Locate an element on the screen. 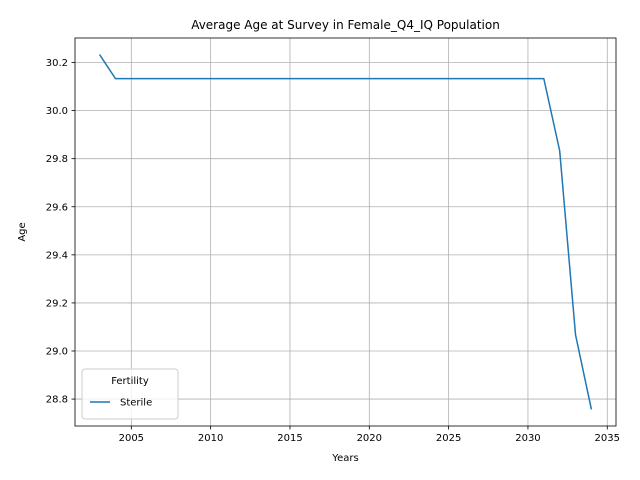 The image size is (640, 480). y-axis-label: Age is located at coordinates (22, 231).